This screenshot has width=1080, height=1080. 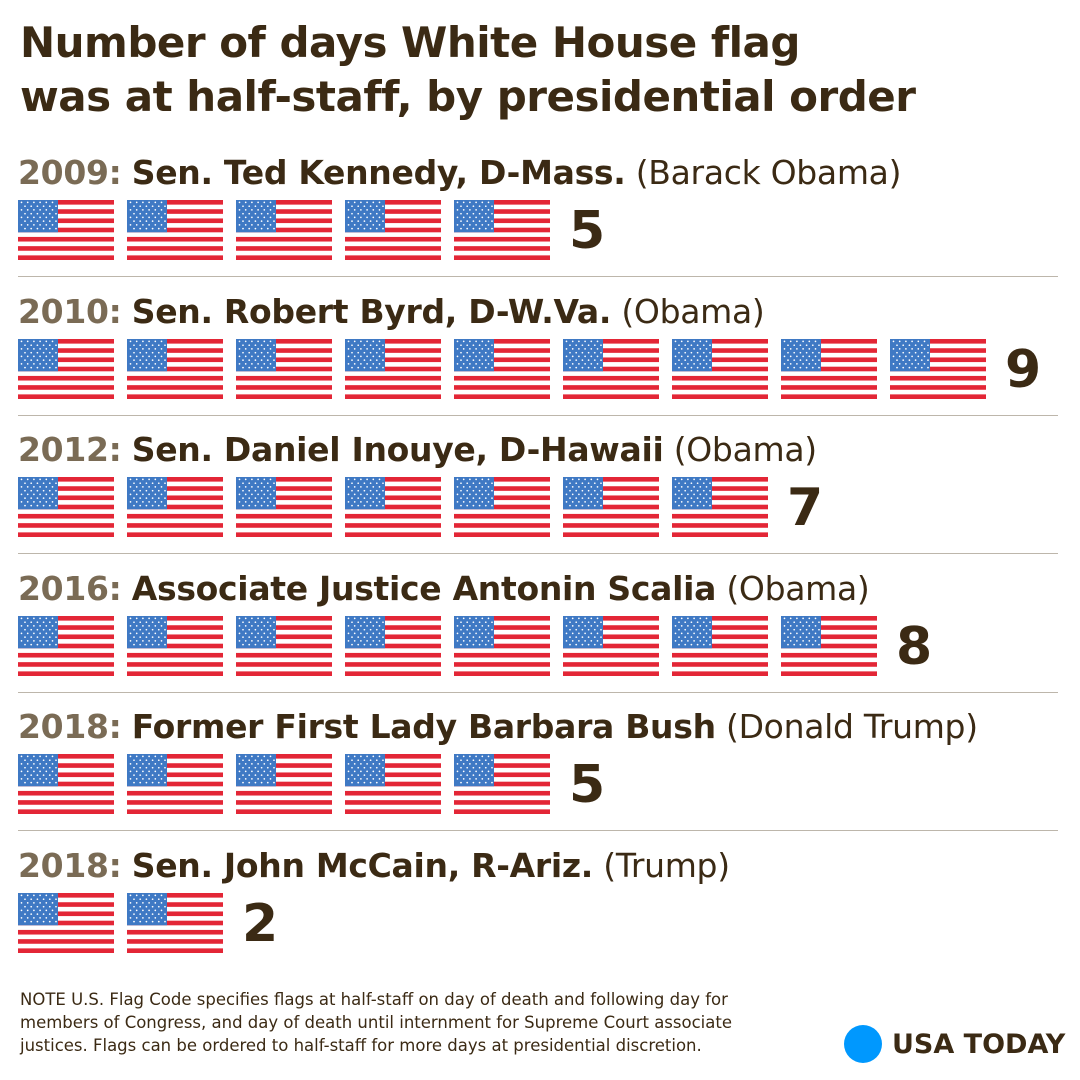 I want to click on row-year: 2012:, so click(x=70, y=449).